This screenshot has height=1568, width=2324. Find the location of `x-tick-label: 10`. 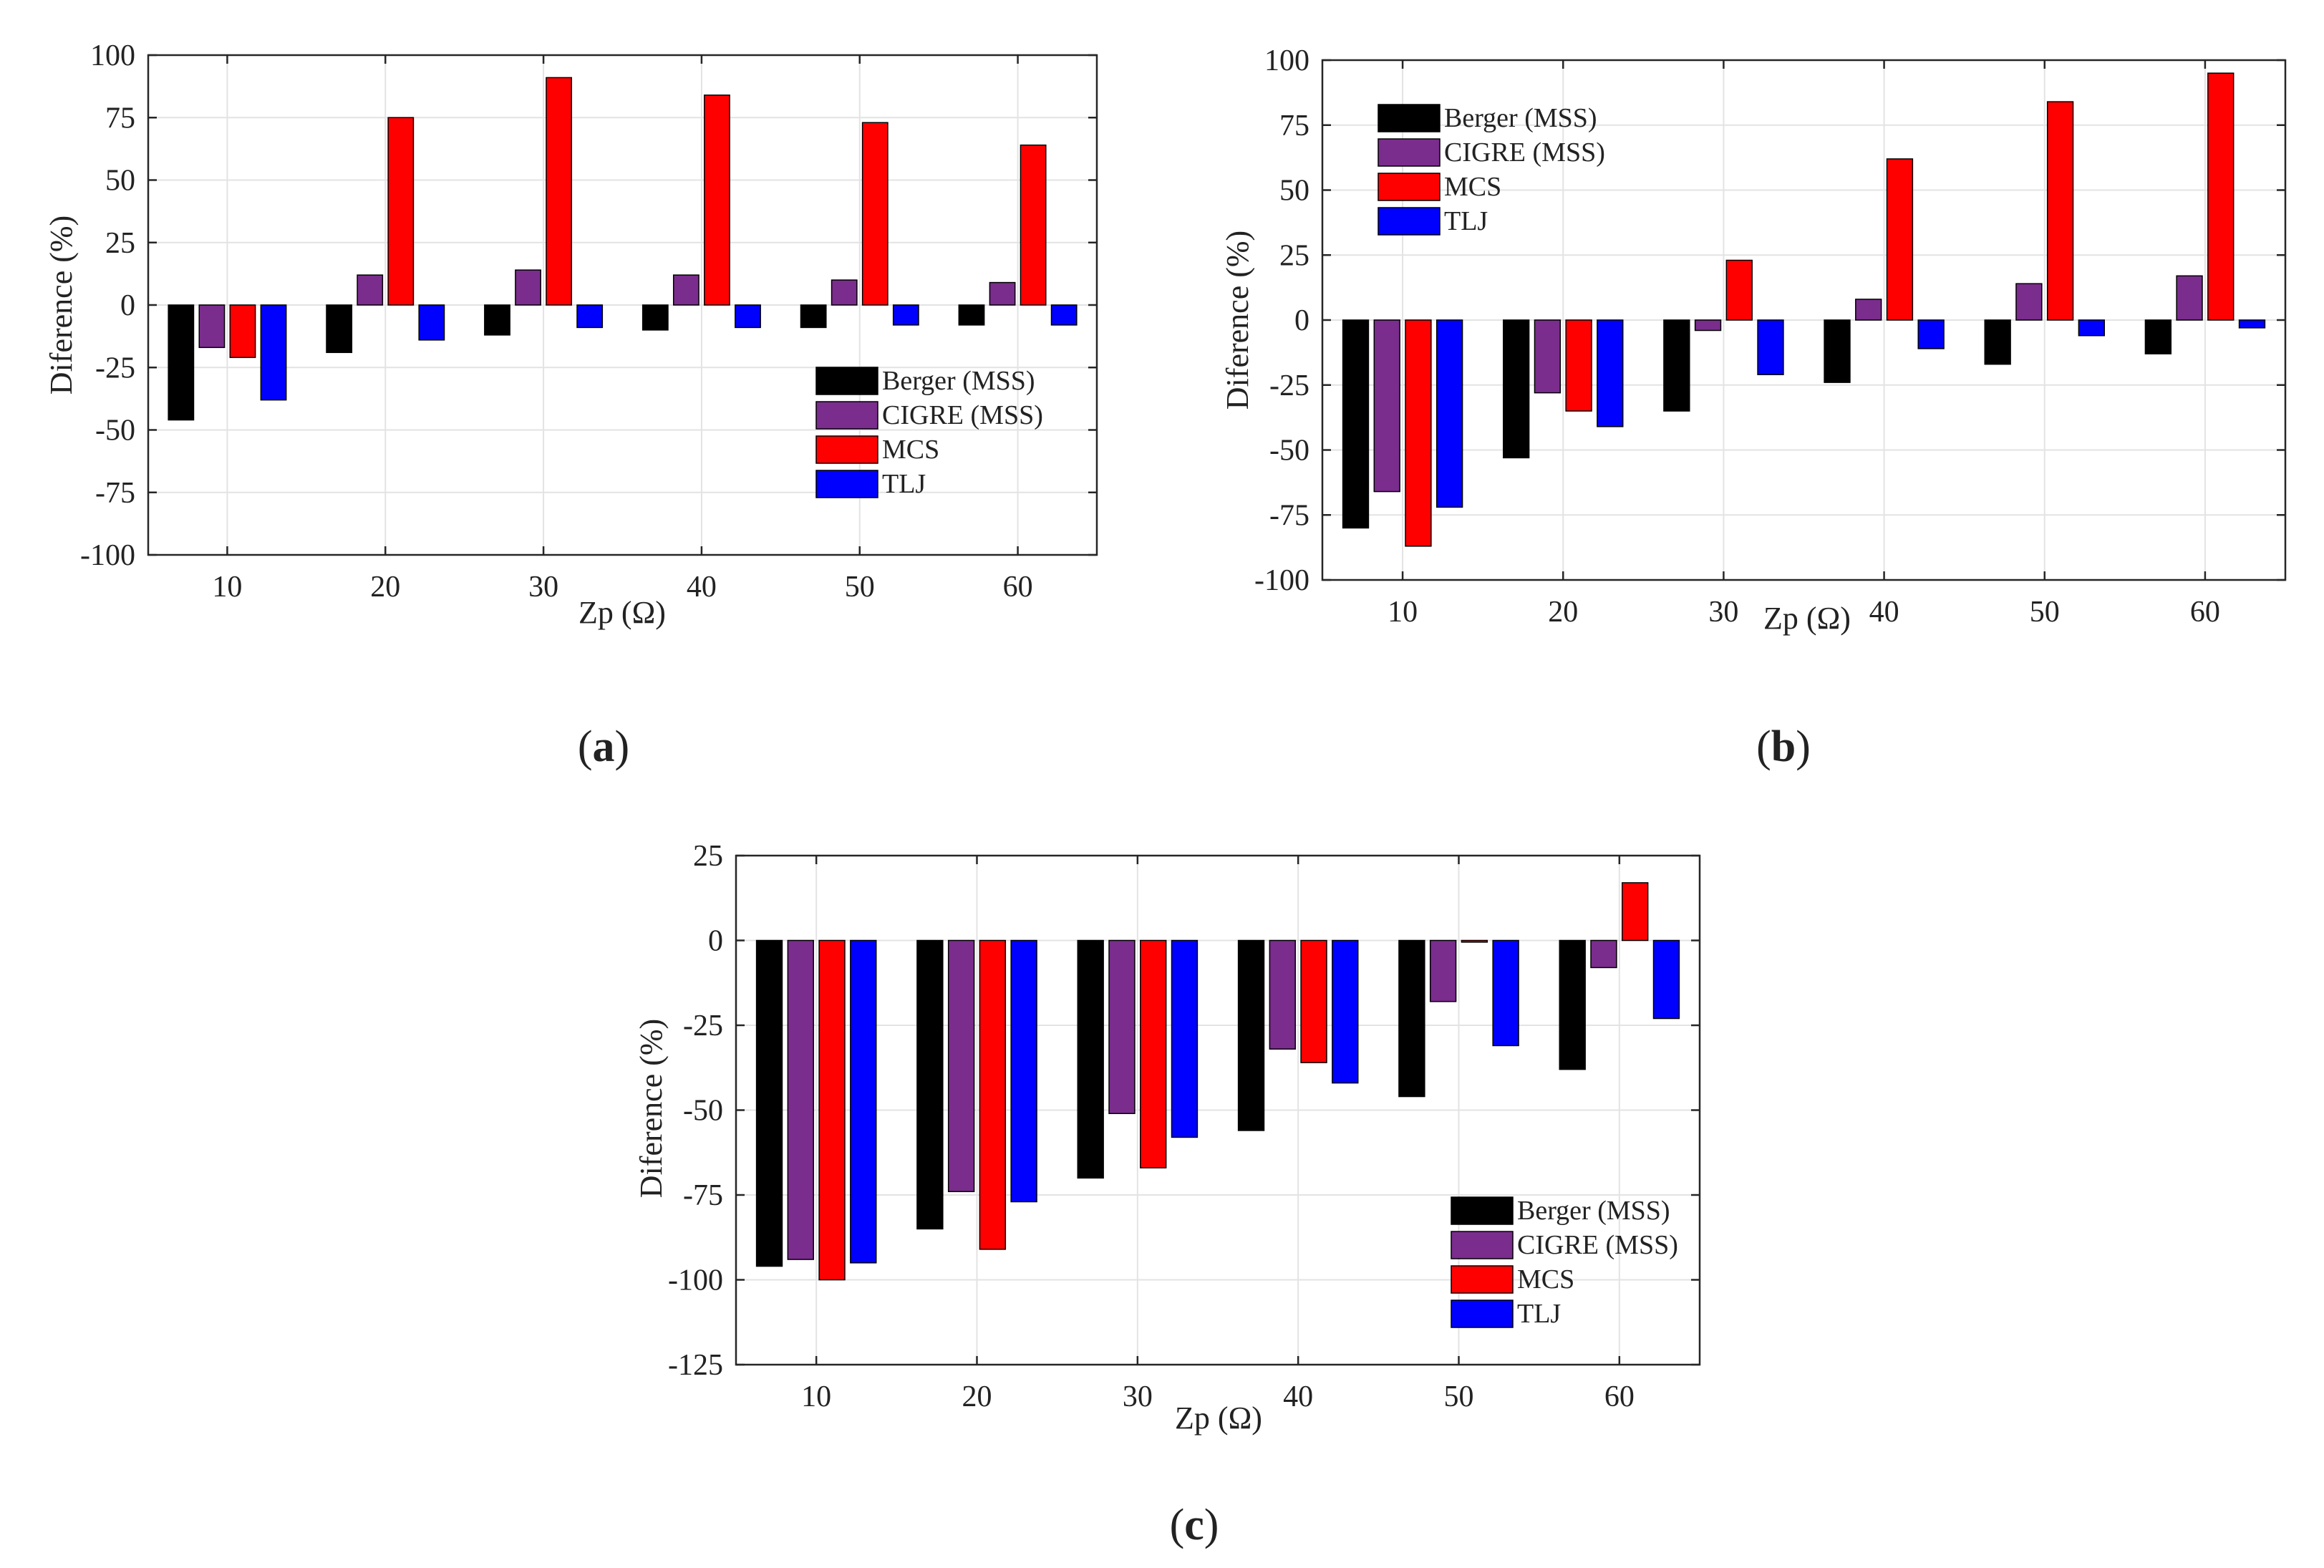

x-tick-label: 10 is located at coordinates (227, 587).